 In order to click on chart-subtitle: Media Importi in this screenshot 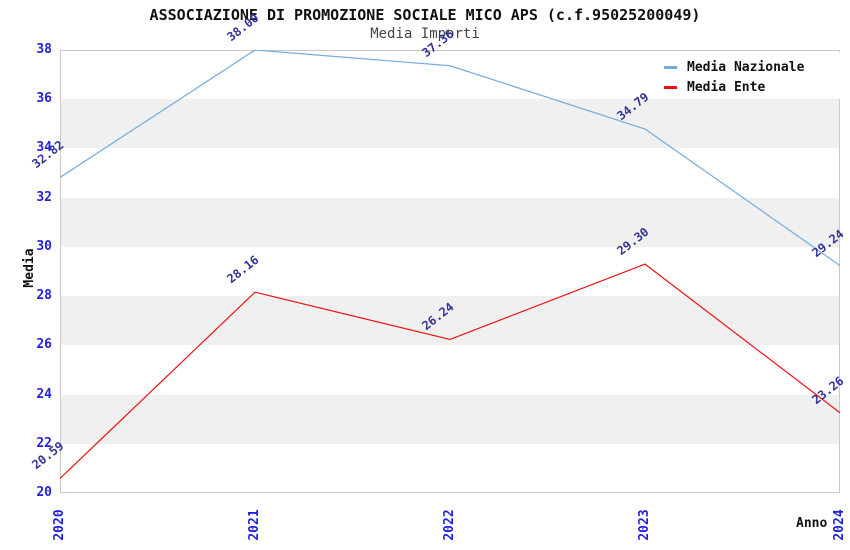, I will do `click(425, 34)`.